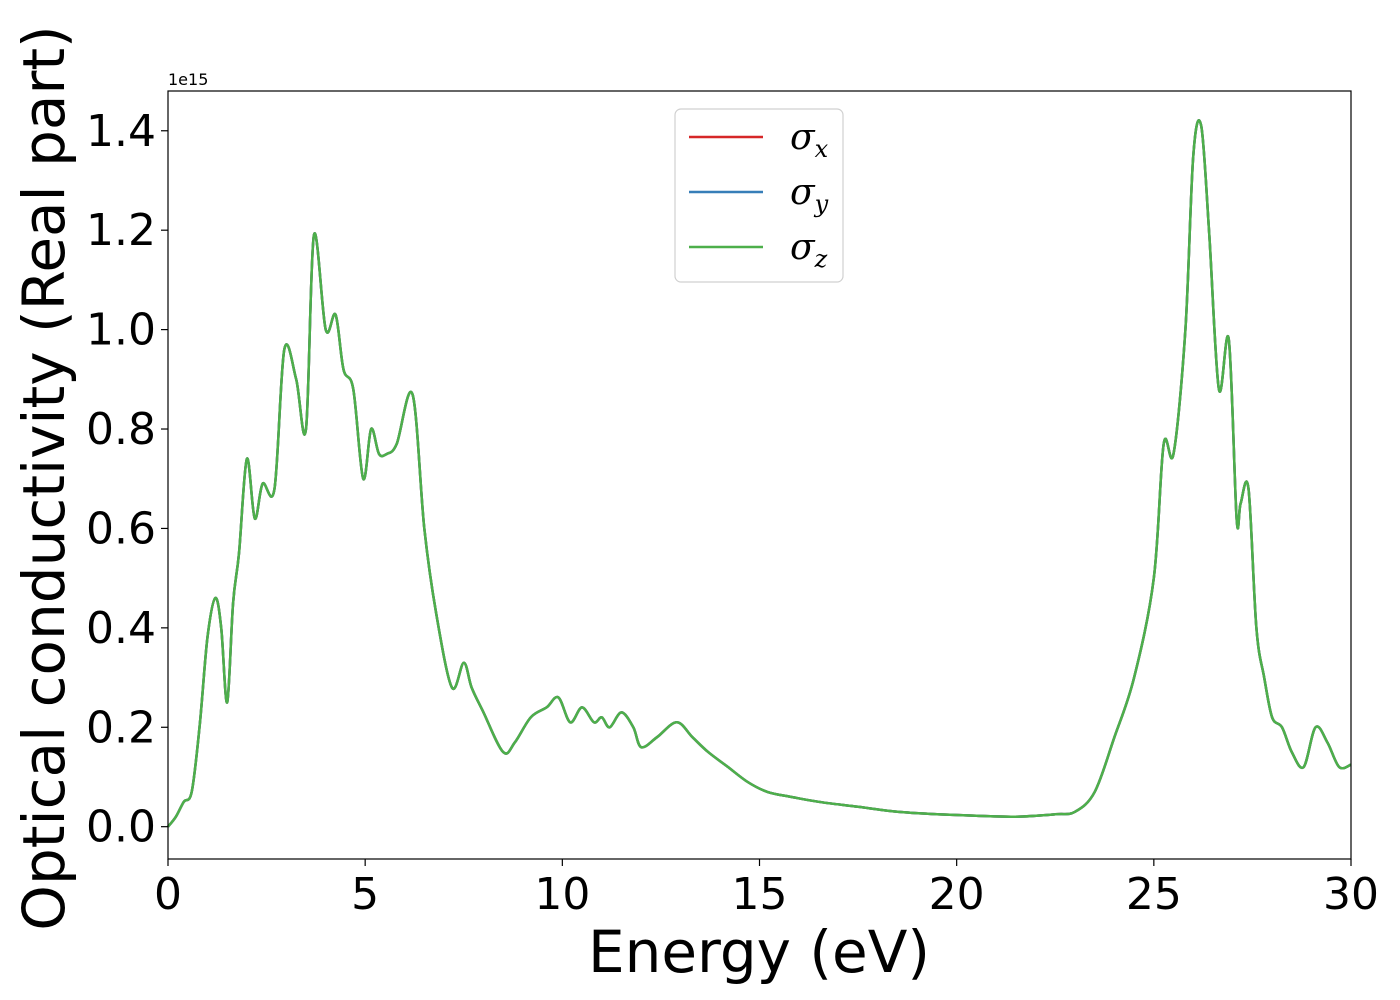  I want to click on y-tick-label: 1.2, so click(121, 230).